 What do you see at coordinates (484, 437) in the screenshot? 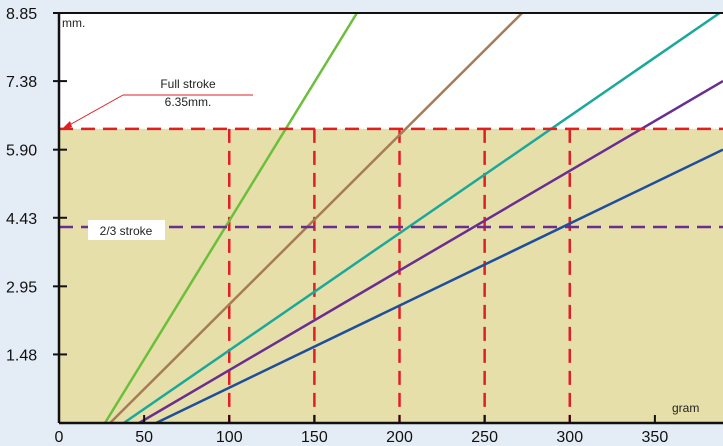
I see `x-tick-label: 250` at bounding box center [484, 437].